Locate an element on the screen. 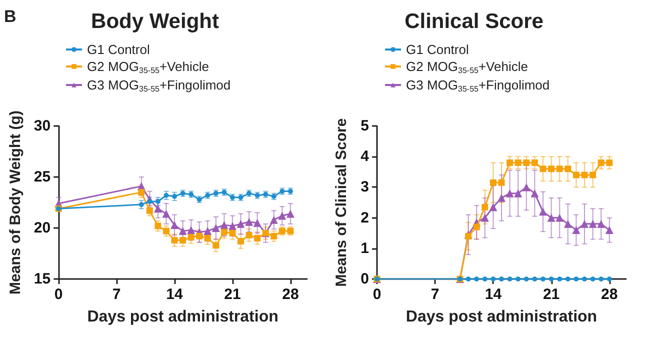  y-tick-label: 25 is located at coordinates (42, 177).